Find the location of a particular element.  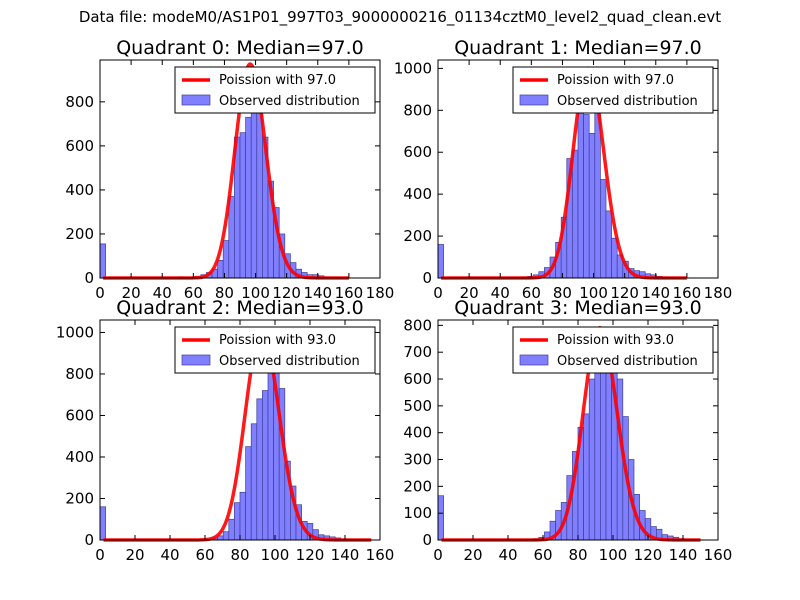

subplot-title: Quadrant 3: Median=93.0 is located at coordinates (578, 308).